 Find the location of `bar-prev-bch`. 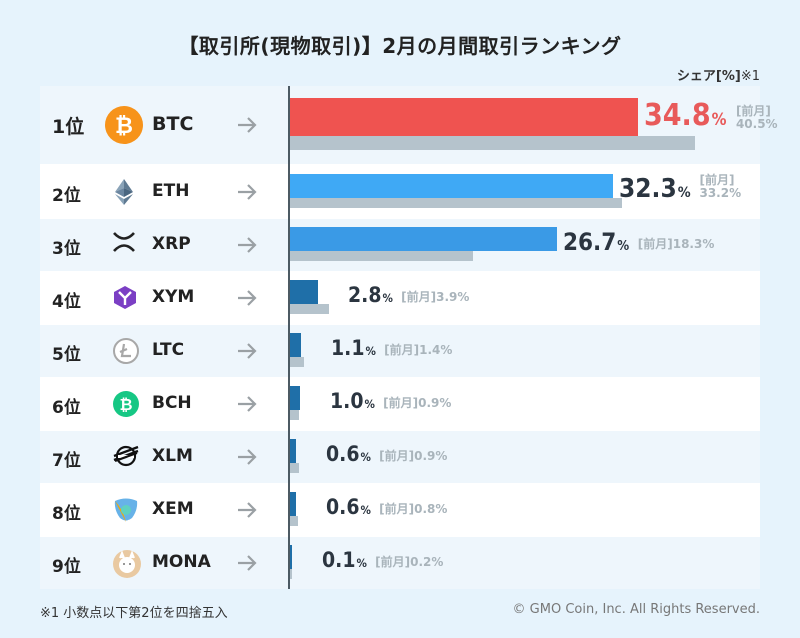

bar-prev-bch is located at coordinates (294, 415).